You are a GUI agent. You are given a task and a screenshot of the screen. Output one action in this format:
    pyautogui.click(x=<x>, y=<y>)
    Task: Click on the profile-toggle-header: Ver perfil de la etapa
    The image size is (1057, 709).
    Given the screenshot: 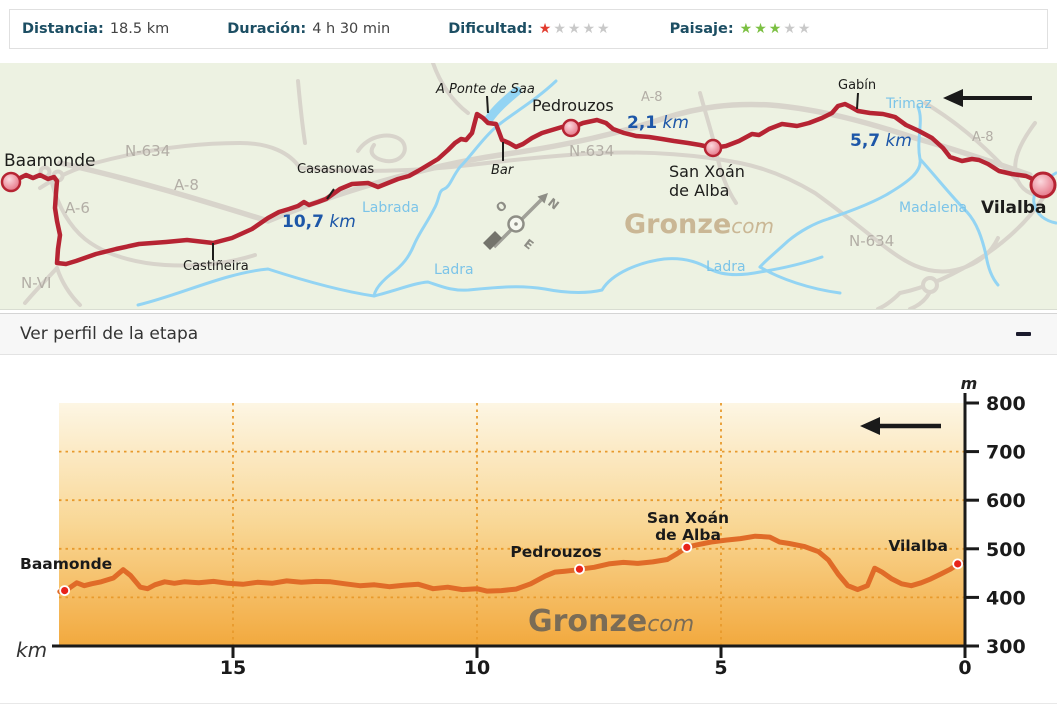 What is the action you would take?
    pyautogui.click(x=528, y=334)
    